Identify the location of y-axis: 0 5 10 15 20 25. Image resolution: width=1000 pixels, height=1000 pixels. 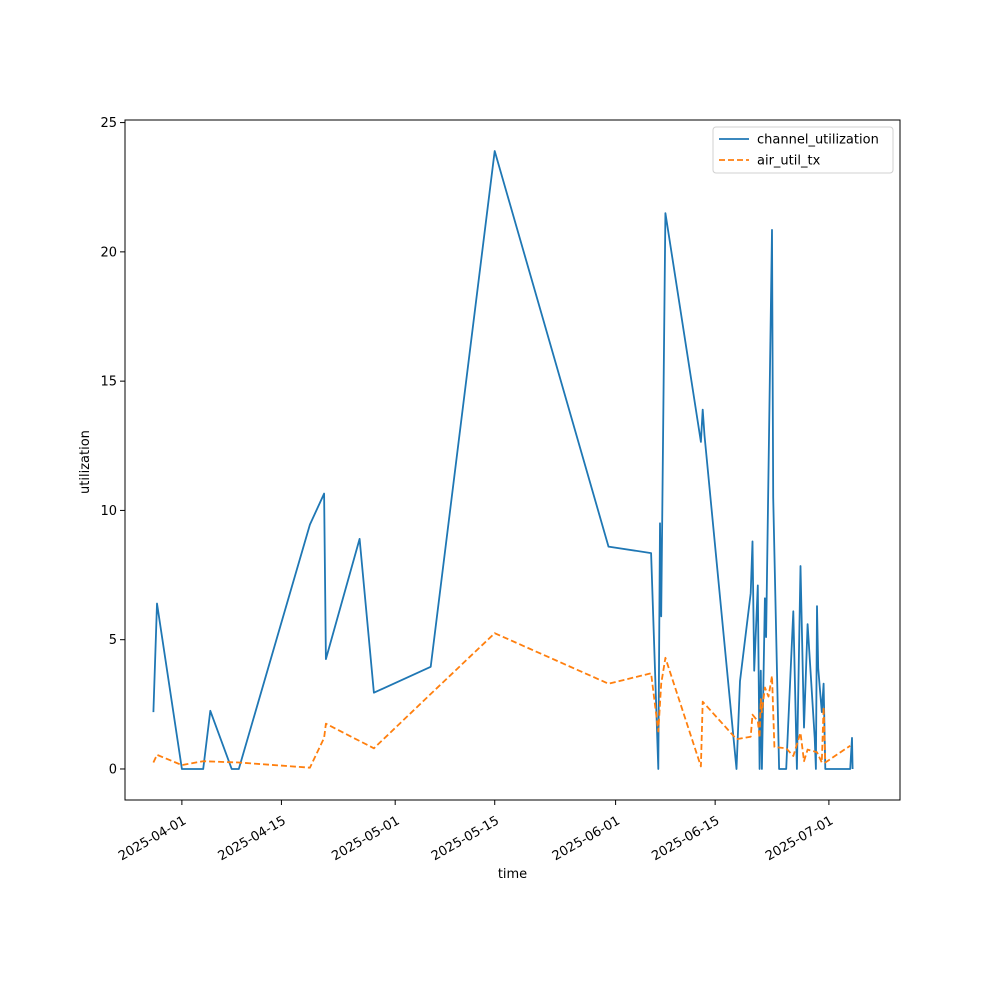
(112, 446).